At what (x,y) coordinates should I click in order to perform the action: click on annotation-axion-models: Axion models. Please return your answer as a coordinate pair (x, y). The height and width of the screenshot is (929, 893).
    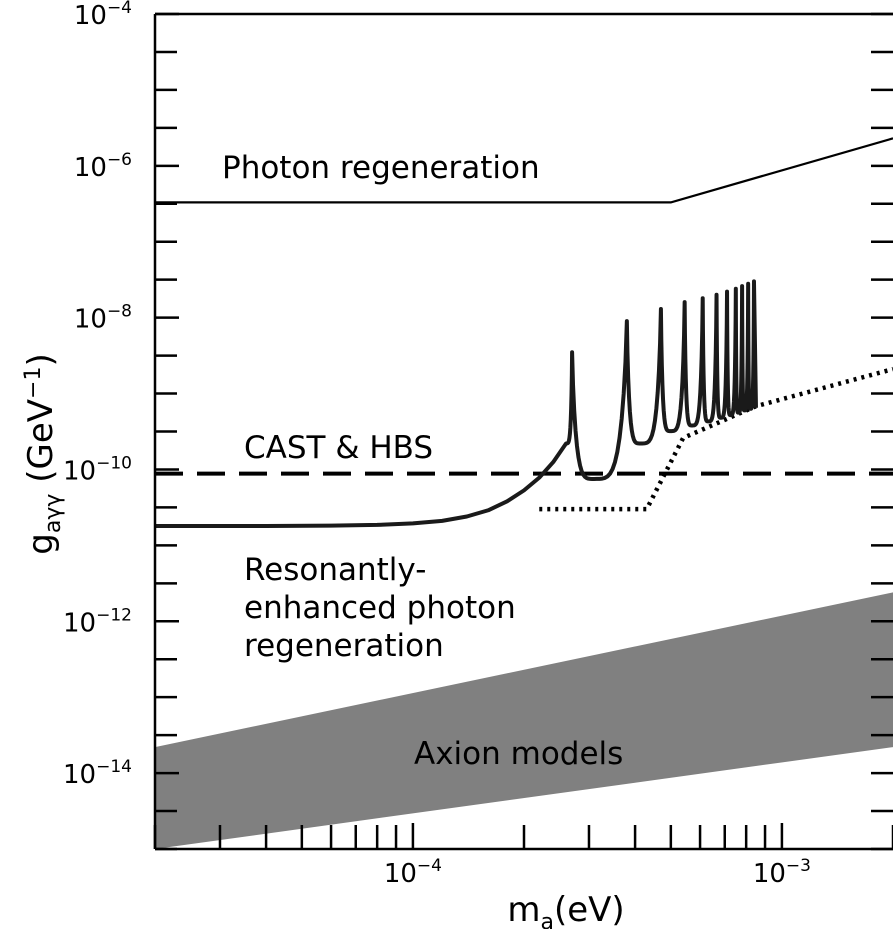
    Looking at the image, I should click on (518, 754).